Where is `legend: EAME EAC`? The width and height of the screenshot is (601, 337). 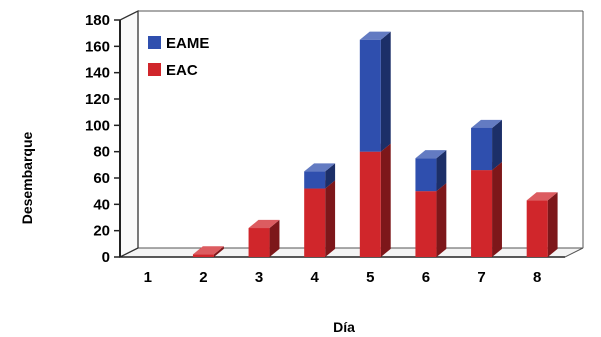 legend: EAME EAC is located at coordinates (178, 57).